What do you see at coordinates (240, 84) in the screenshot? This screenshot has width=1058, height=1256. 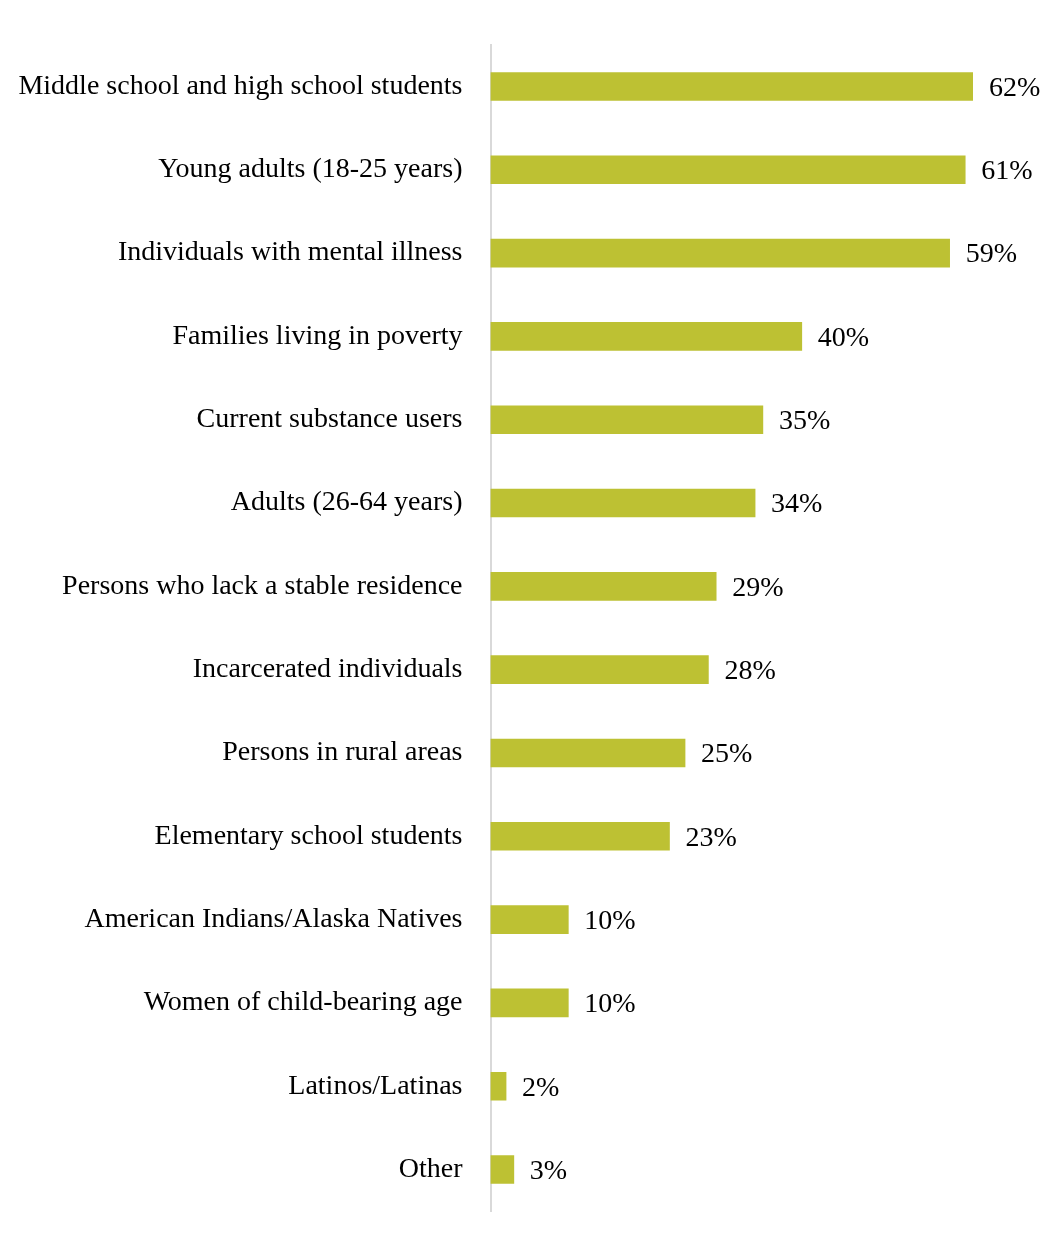 I see `y-tick-label: Middle school and high school students` at bounding box center [240, 84].